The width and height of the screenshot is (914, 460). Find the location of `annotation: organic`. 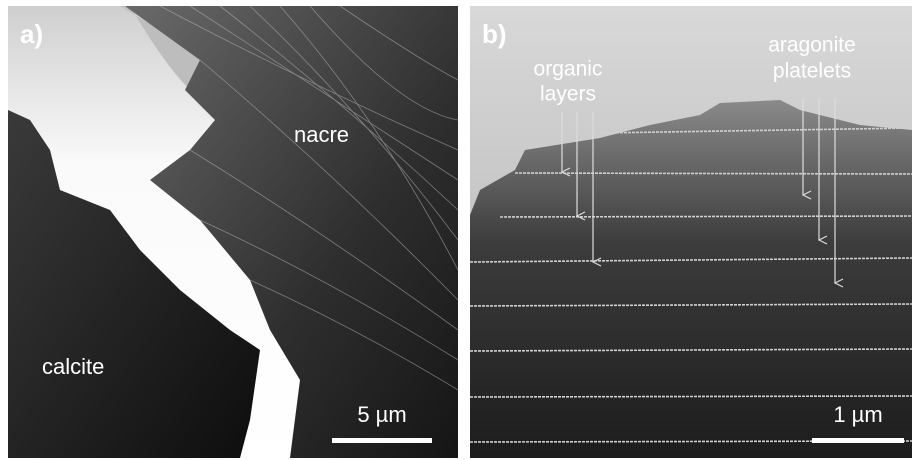

annotation: organic is located at coordinates (568, 69).